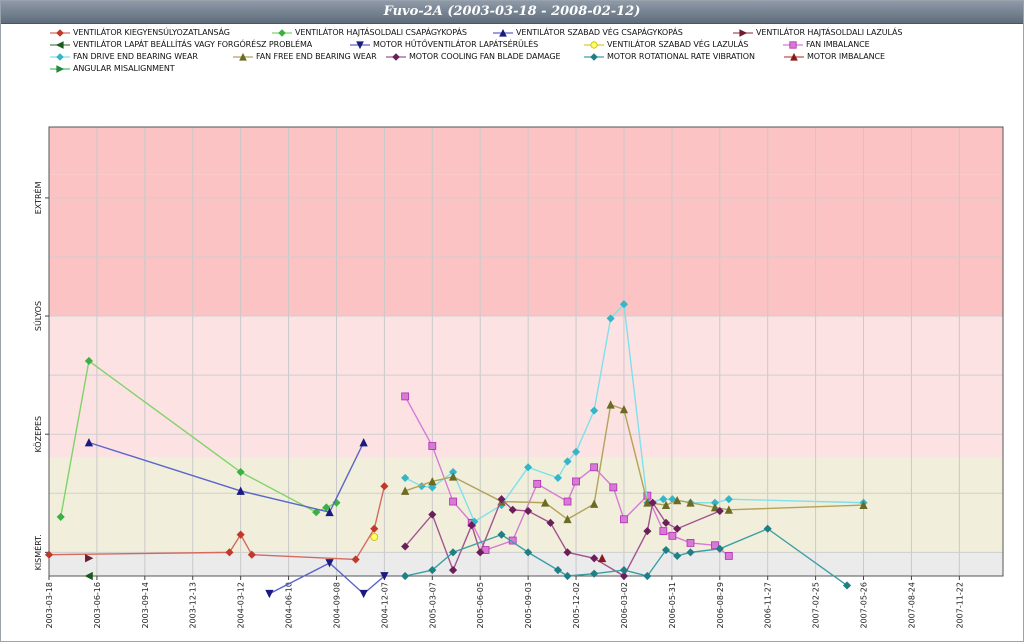  What do you see at coordinates (336, 605) in the screenshot?
I see `x-tick-label: 2004-09-08` at bounding box center [336, 605].